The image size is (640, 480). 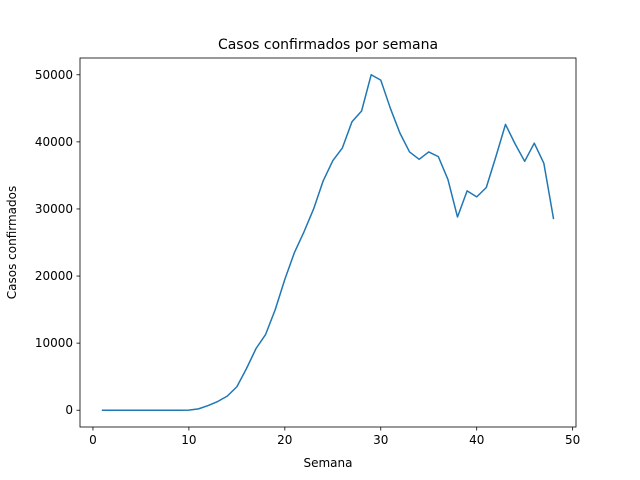 What do you see at coordinates (93, 440) in the screenshot?
I see `x-tick-label: 0` at bounding box center [93, 440].